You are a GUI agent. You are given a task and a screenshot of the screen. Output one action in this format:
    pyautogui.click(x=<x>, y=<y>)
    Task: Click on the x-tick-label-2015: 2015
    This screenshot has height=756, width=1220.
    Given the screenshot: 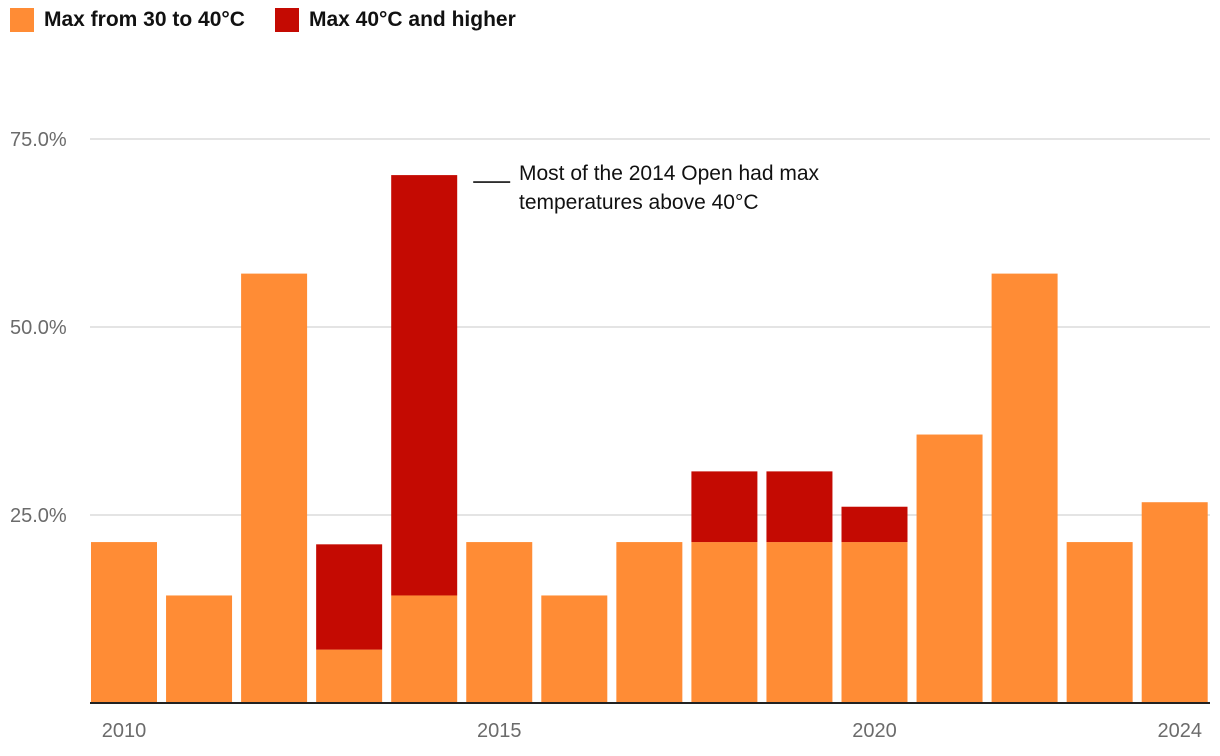 What is the action you would take?
    pyautogui.click(x=499, y=731)
    